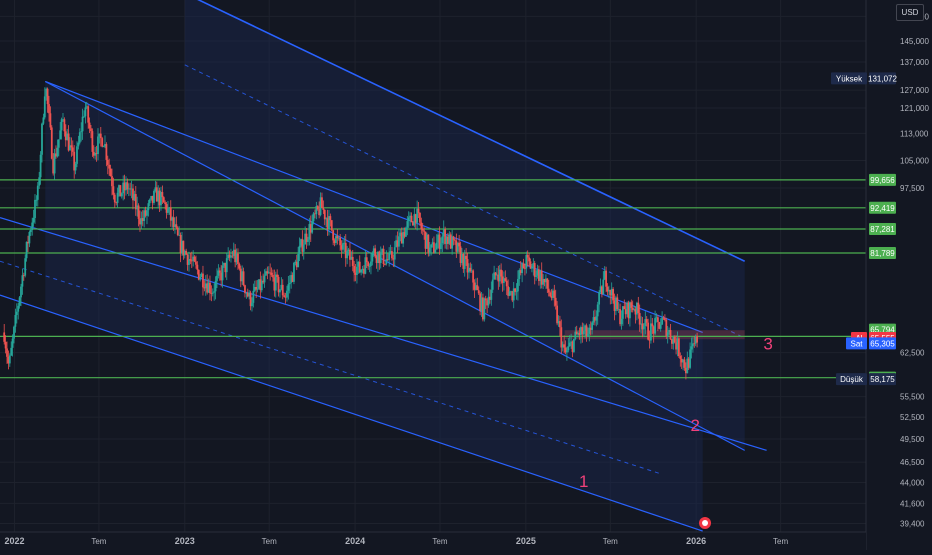  Describe the element at coordinates (912, 503) in the screenshot. I see `price-tick-14: 41,600` at that location.